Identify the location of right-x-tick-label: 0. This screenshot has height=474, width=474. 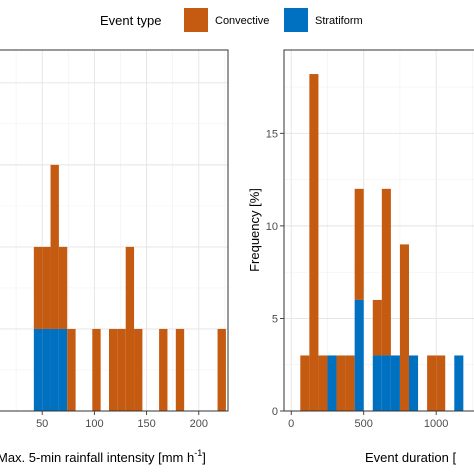
(291, 424).